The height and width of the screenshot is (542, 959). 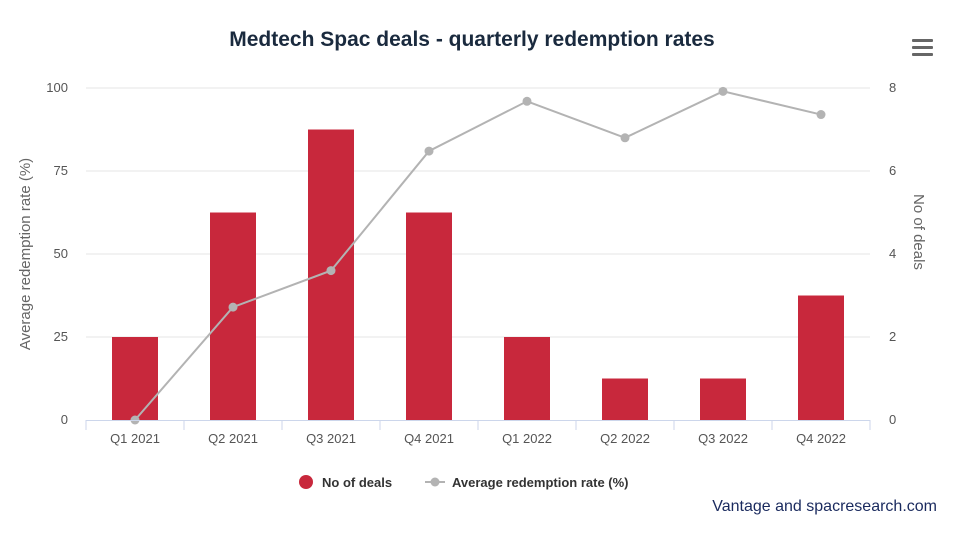 What do you see at coordinates (233, 438) in the screenshot?
I see `x-tick-label: Q2 2021` at bounding box center [233, 438].